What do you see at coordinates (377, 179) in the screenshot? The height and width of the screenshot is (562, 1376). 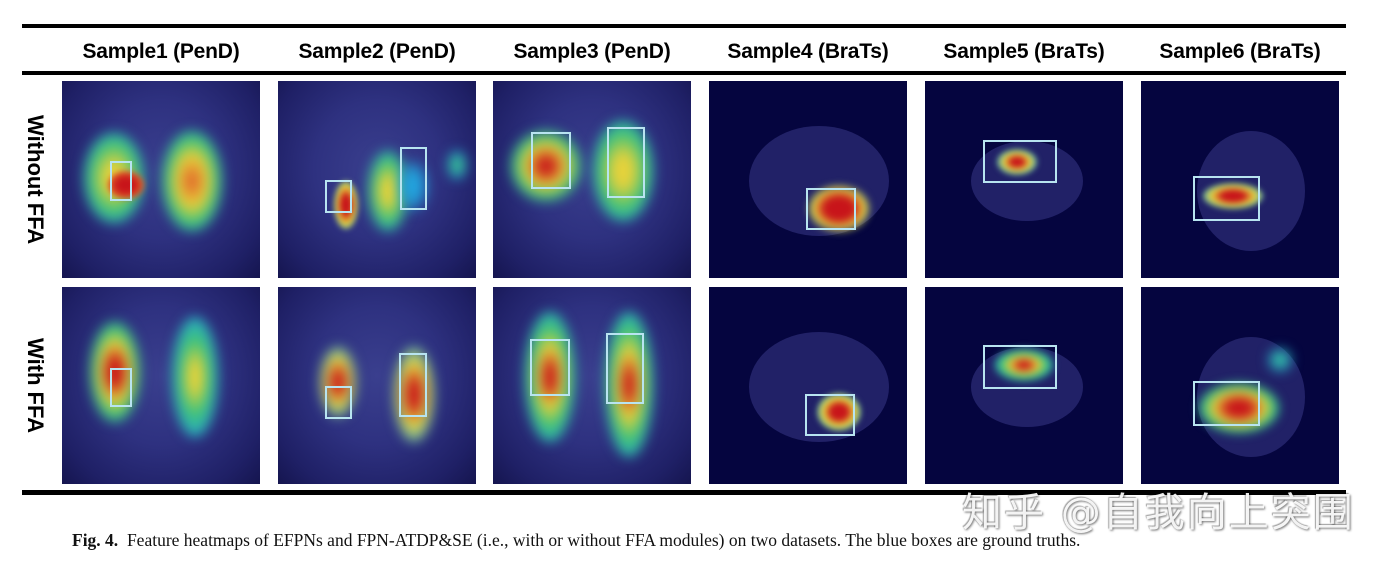 I see `heatmap-sample2-without-ffa` at bounding box center [377, 179].